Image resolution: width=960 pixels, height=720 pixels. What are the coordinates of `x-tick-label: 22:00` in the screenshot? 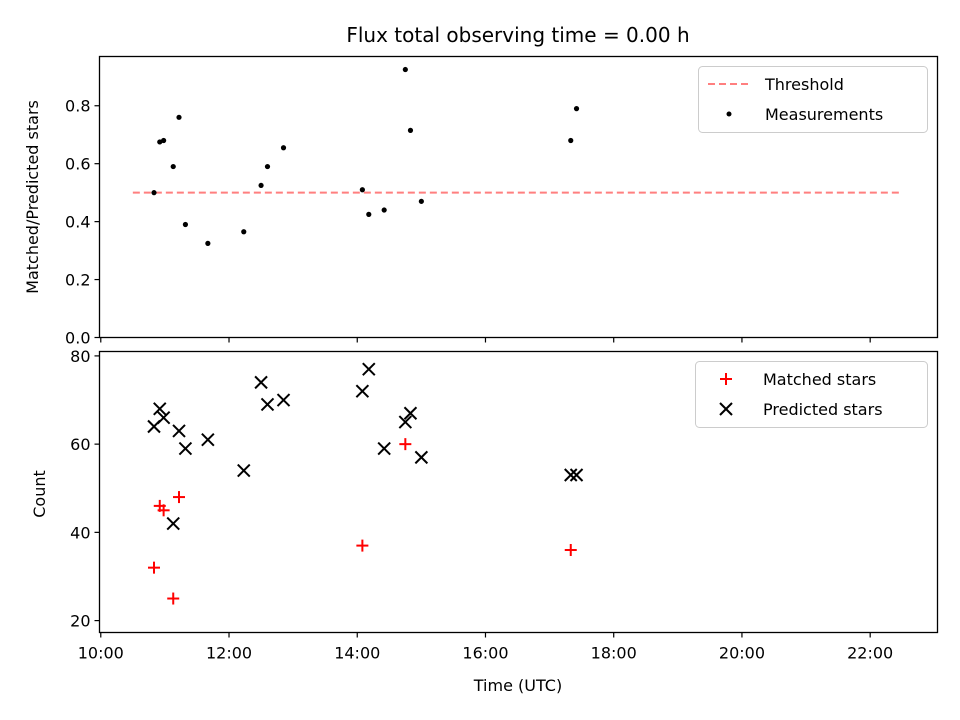 It's located at (870, 653).